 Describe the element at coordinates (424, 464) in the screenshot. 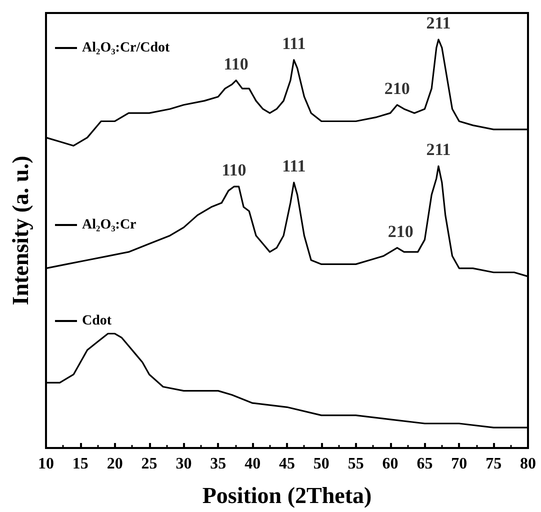

I see `x-tick-label: 65` at that location.